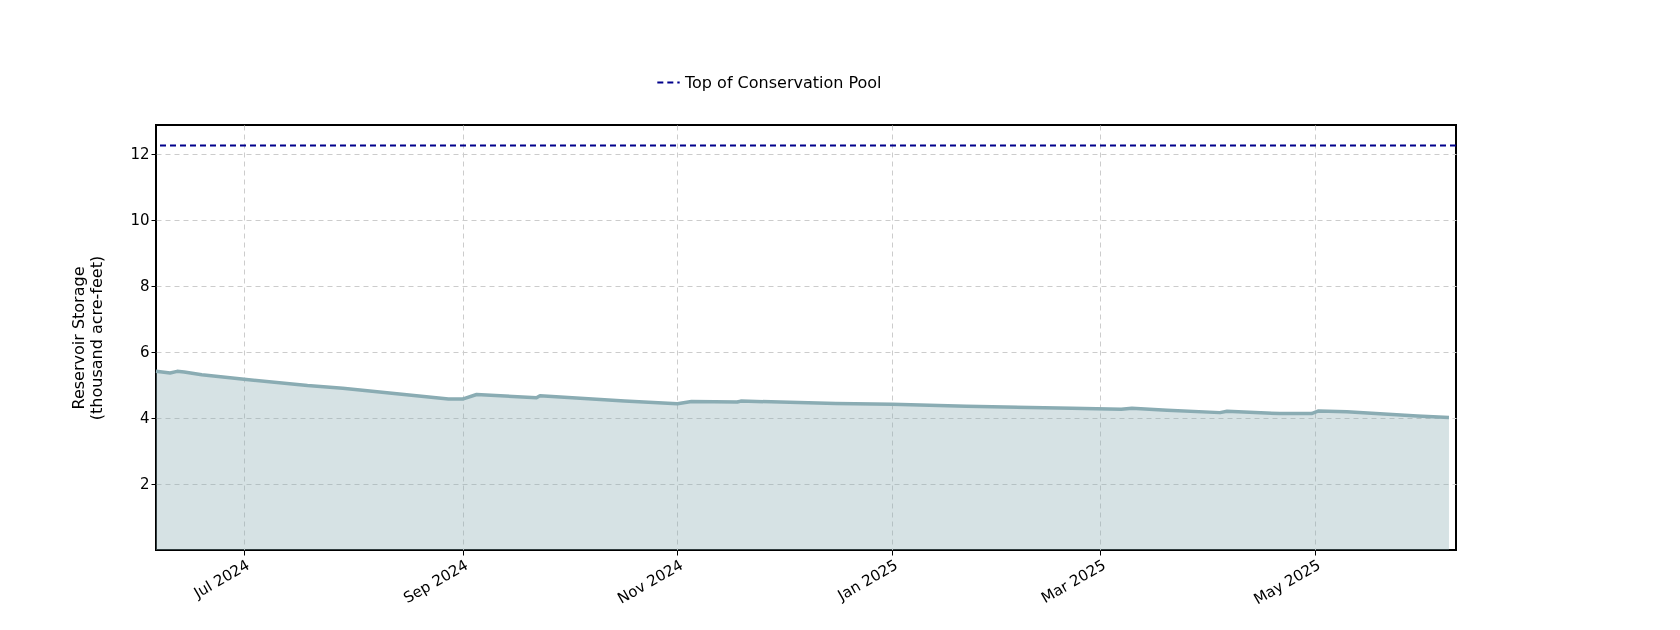  Describe the element at coordinates (144, 352) in the screenshot. I see `y-tick-label: 6` at that location.